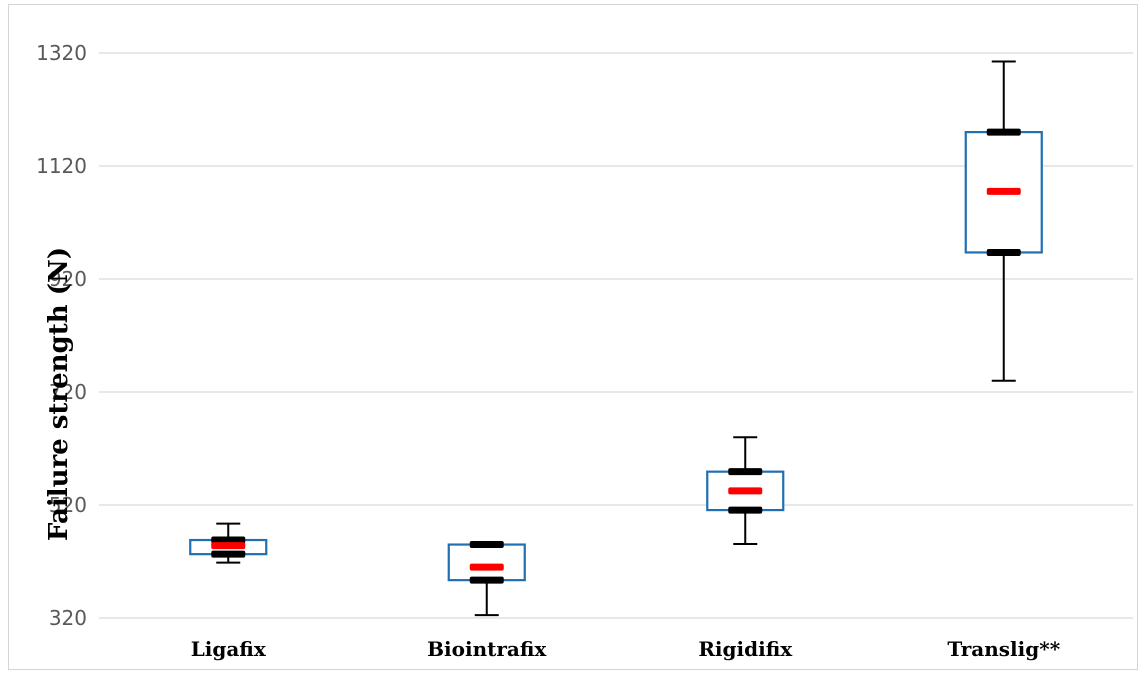 The height and width of the screenshot is (676, 1146). Describe the element at coordinates (487, 649) in the screenshot. I see `x-category-label: Biointrafix` at that location.